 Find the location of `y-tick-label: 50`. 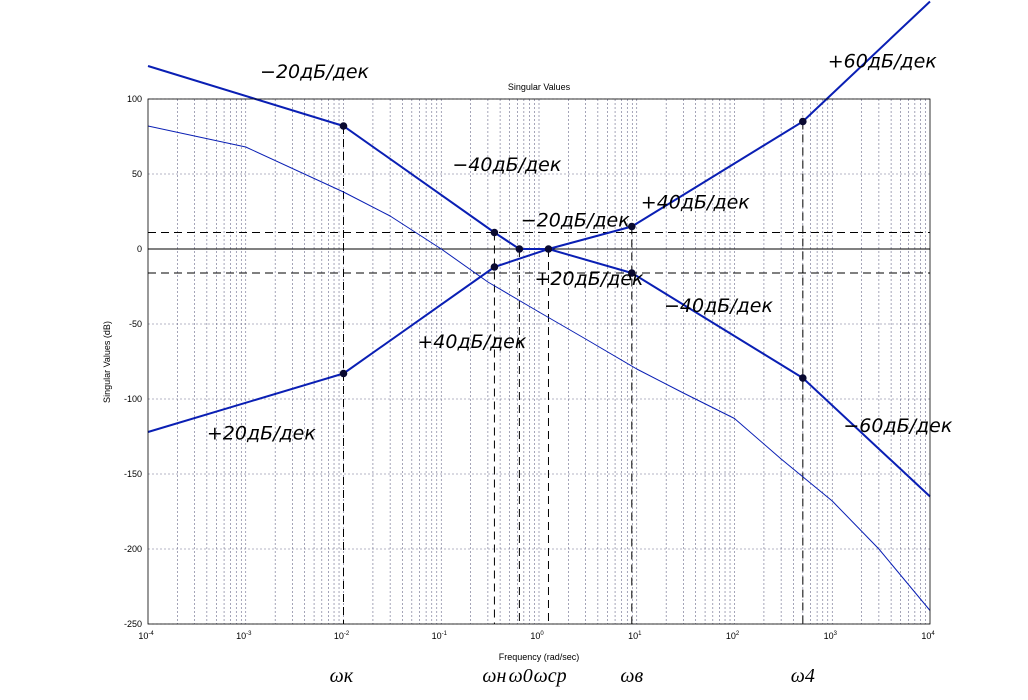

y-tick-label: 50 is located at coordinates (137, 174).